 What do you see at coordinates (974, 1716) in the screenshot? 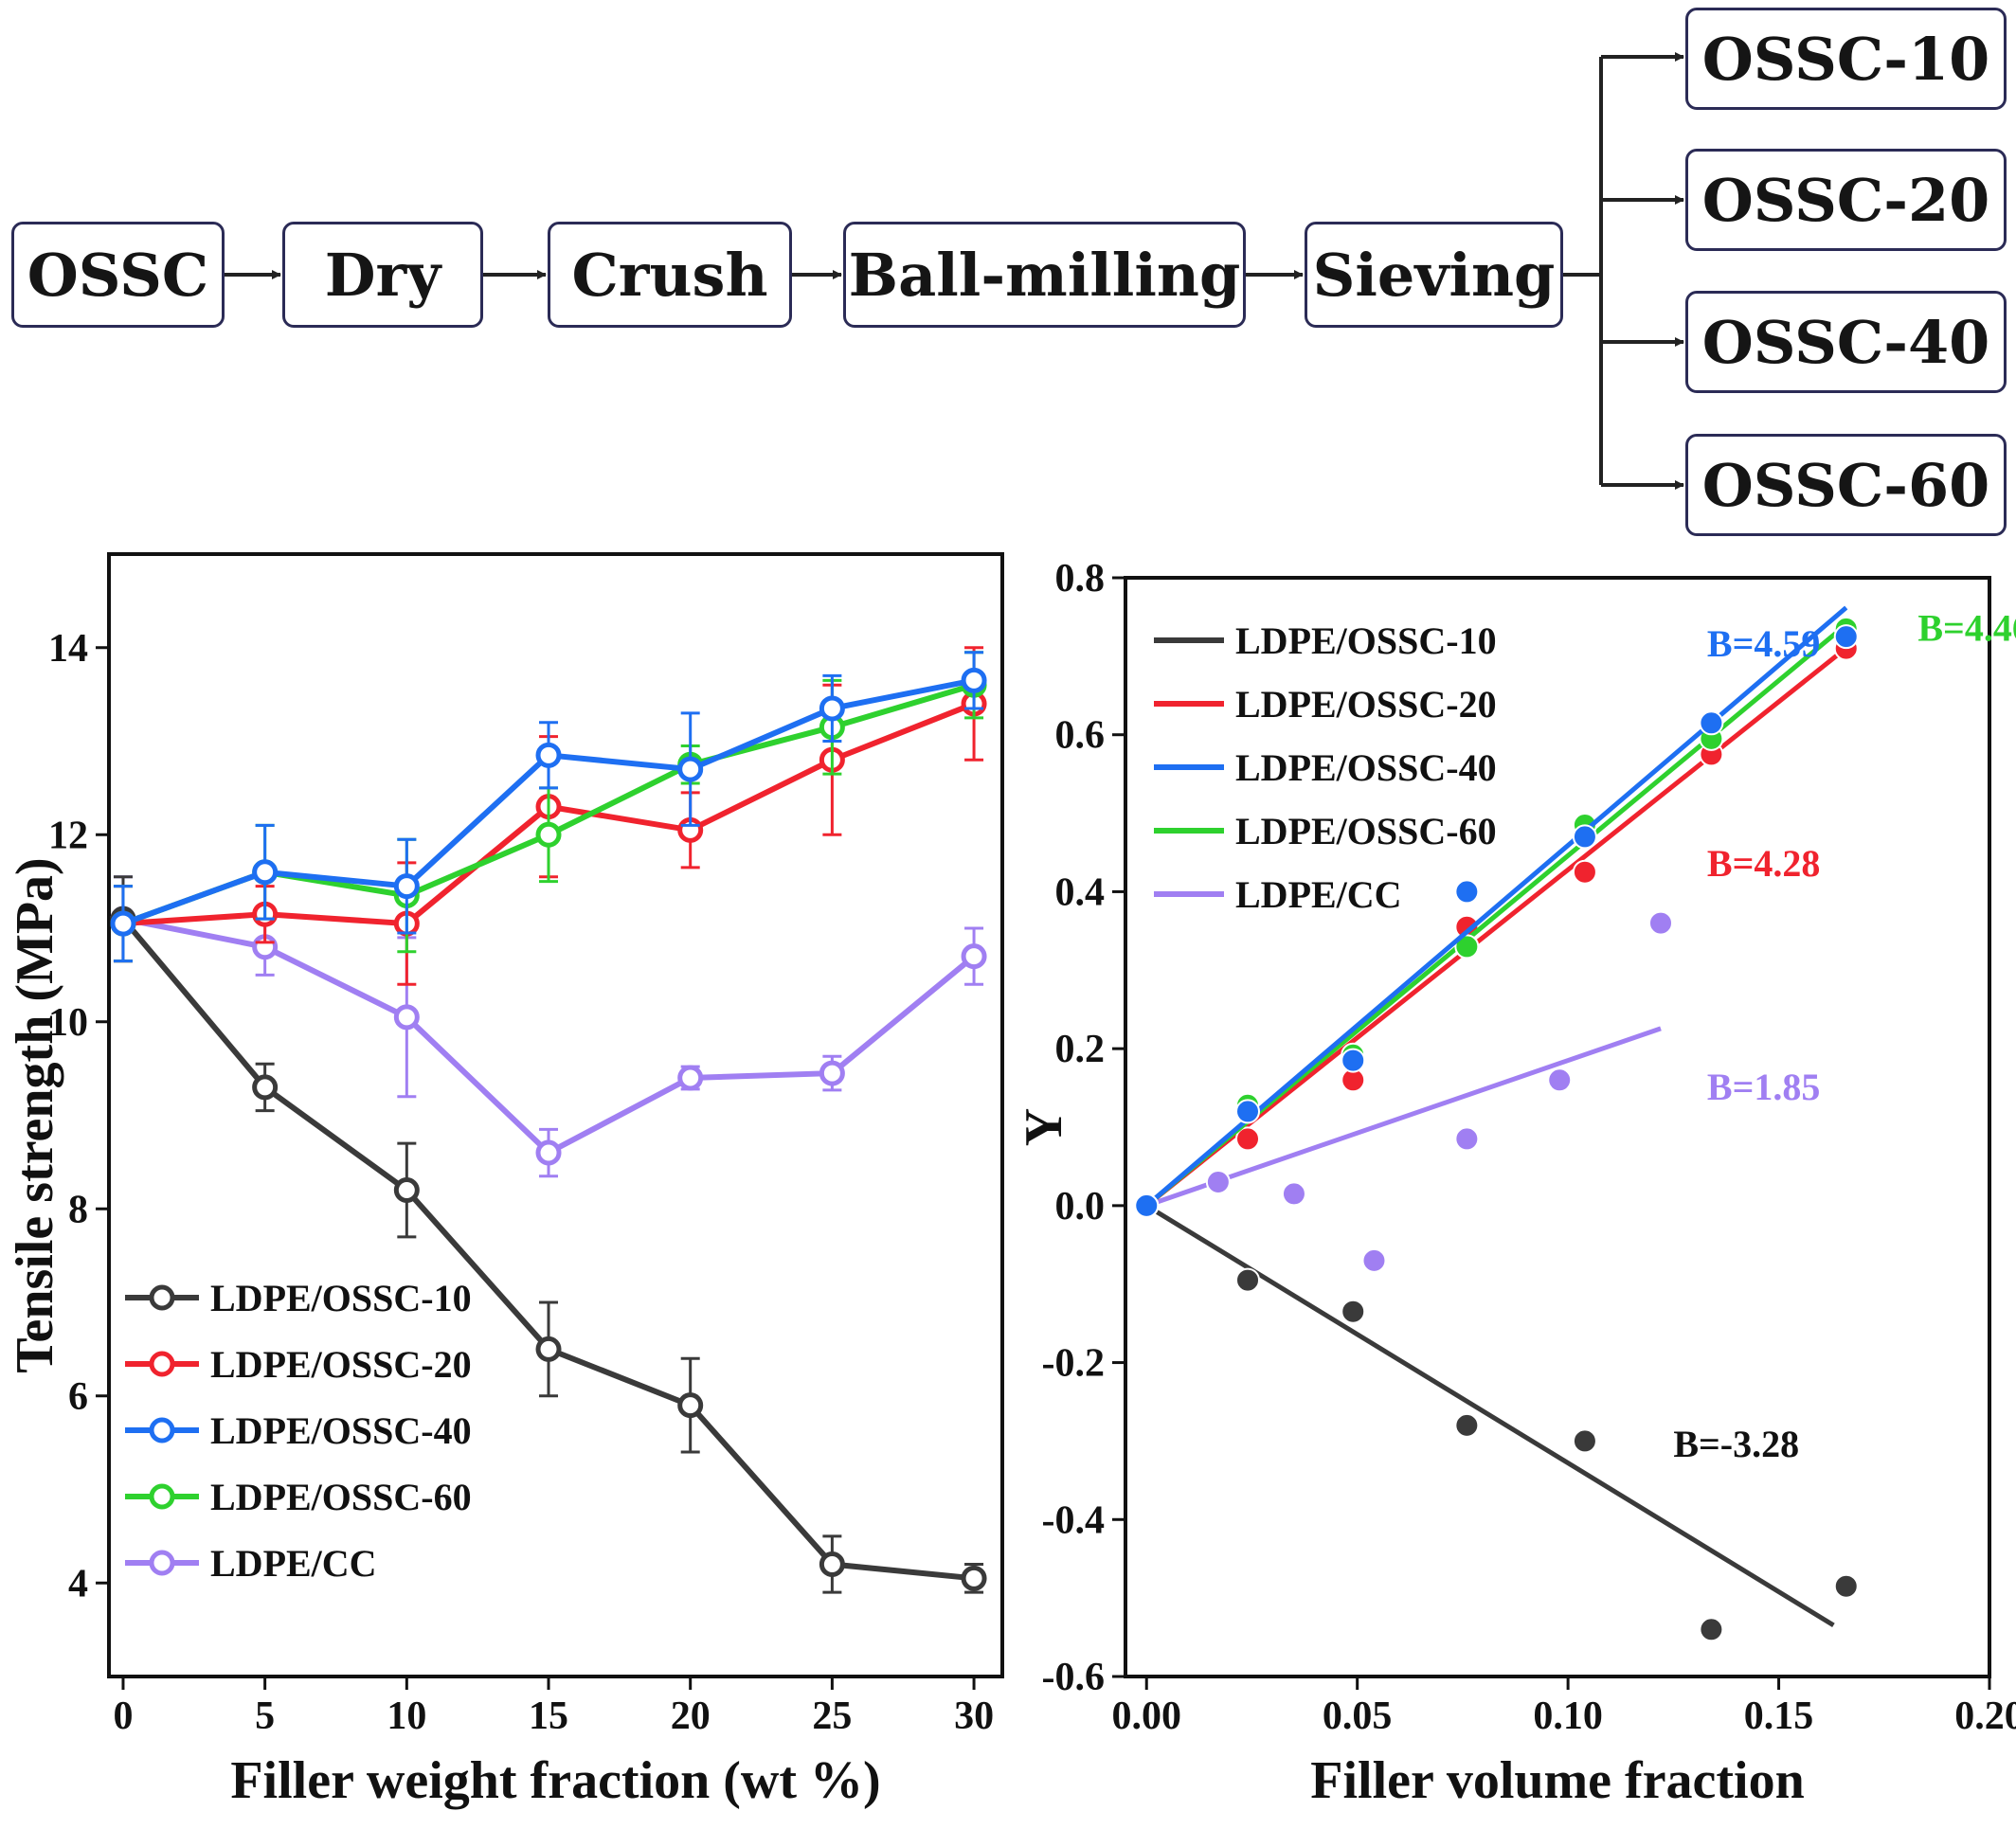
I see `x-tick-label: 30` at bounding box center [974, 1716].